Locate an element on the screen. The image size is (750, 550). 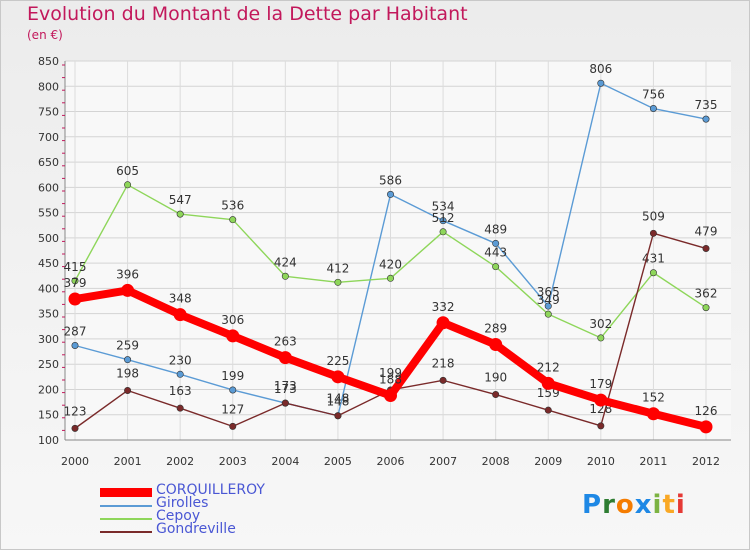
x-tick-label: 2004 is located at coordinates (285, 461).